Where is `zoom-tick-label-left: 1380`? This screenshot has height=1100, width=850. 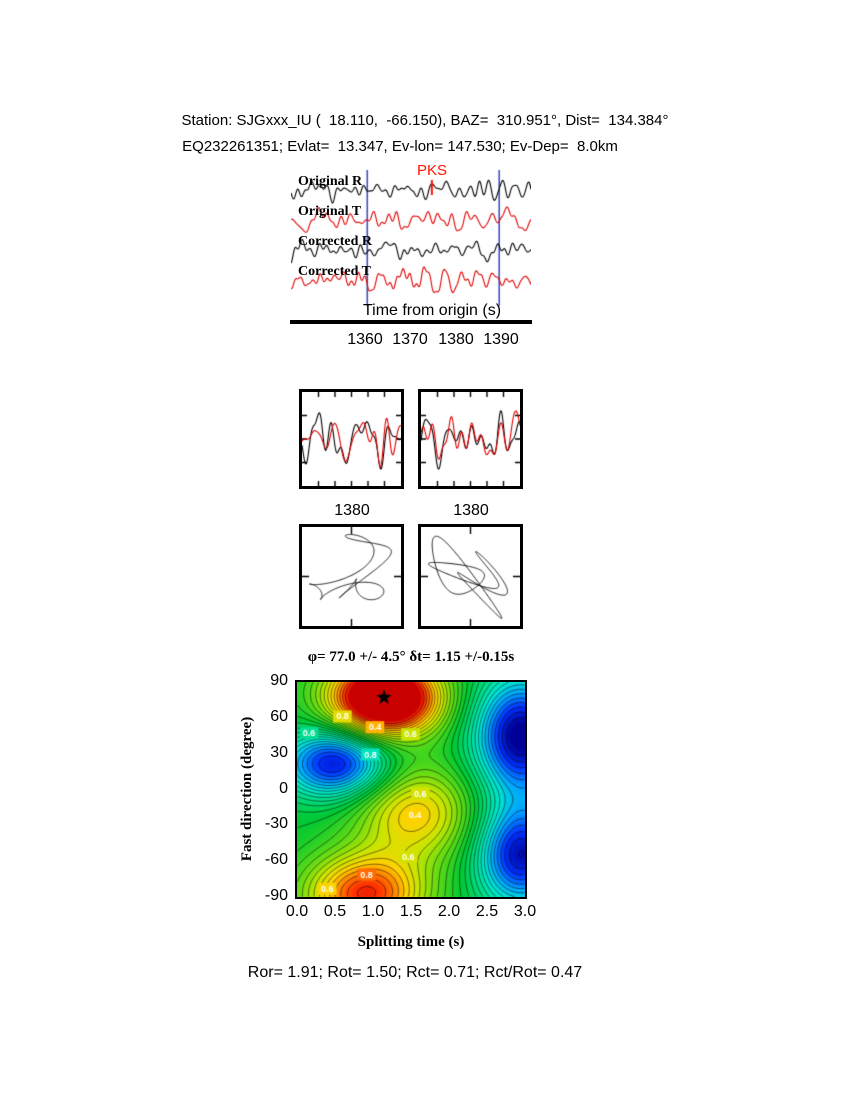
zoom-tick-label-left: 1380 is located at coordinates (352, 510).